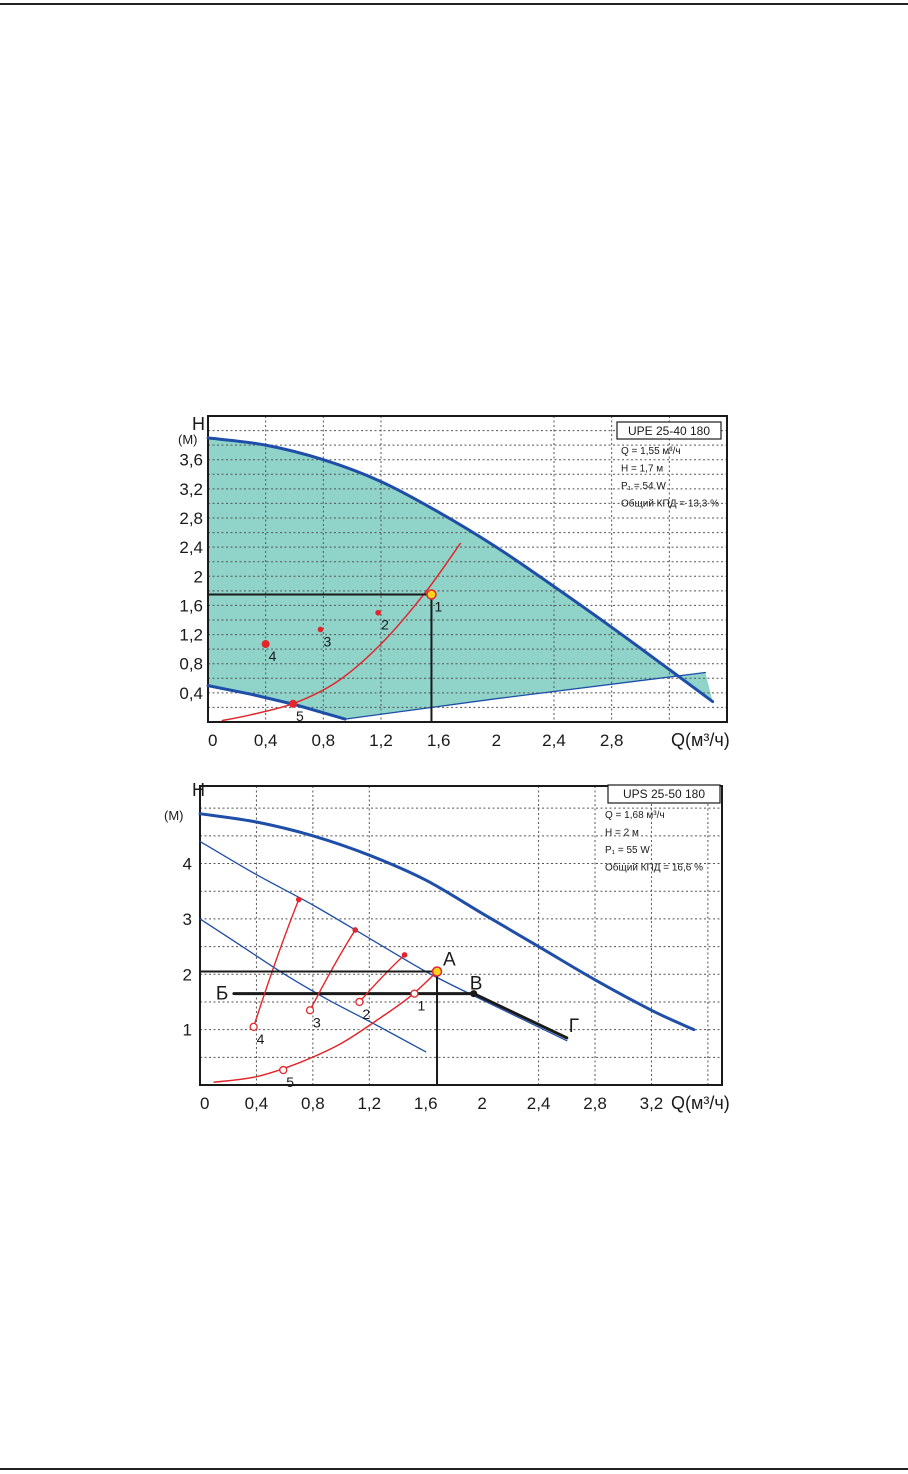 The width and height of the screenshot is (908, 1474). I want to click on y-tick-label: 2,8, so click(191, 518).